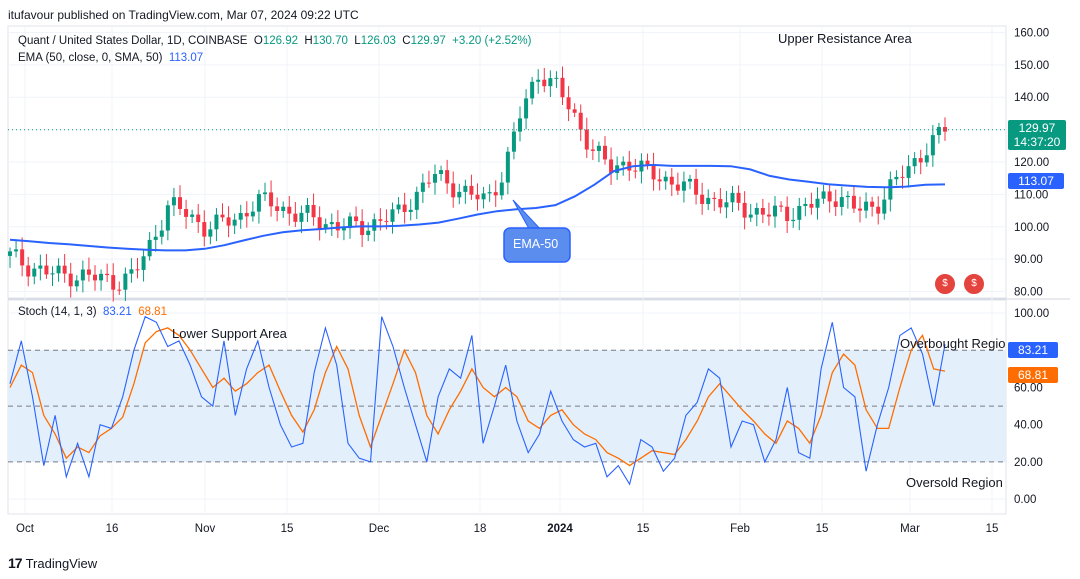  I want to click on open-label: O, so click(258, 41).